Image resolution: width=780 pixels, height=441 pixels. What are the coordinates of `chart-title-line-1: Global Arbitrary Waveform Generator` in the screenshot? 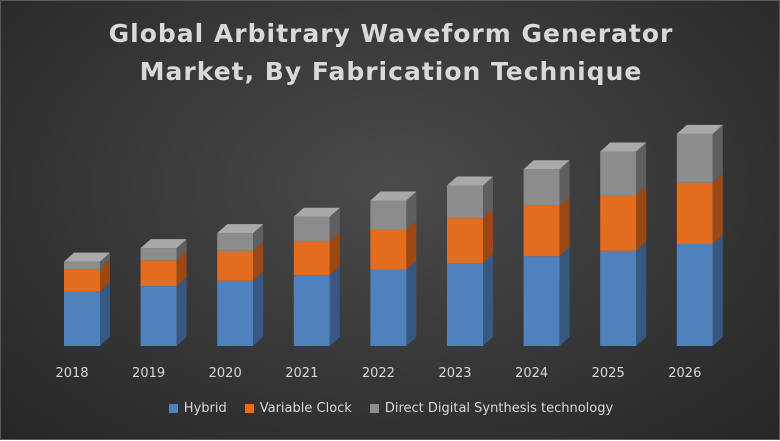 It's located at (391, 33).